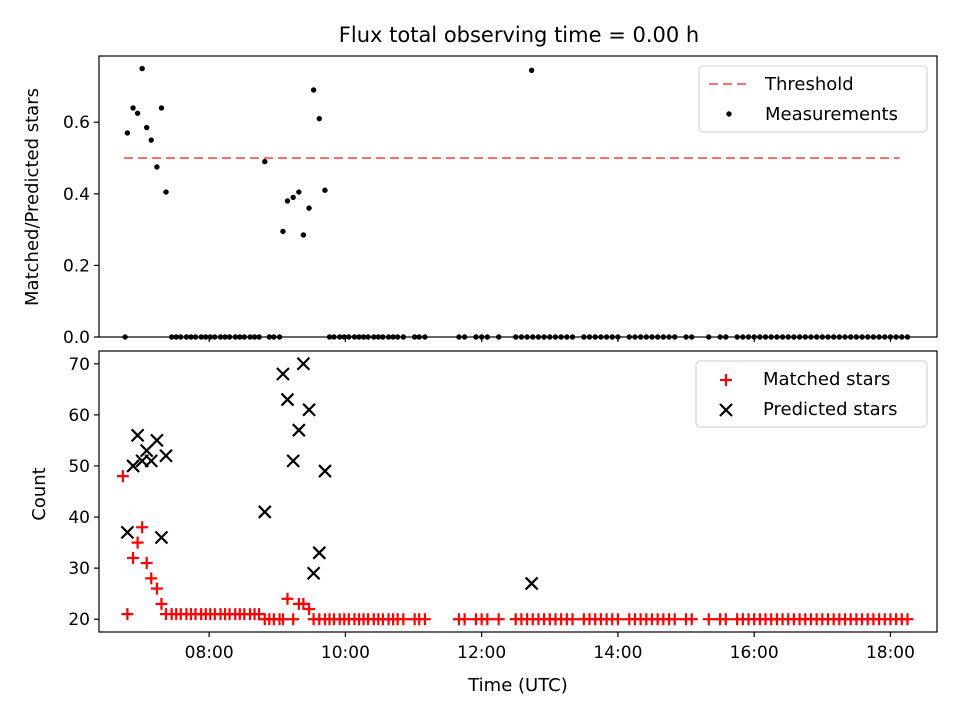 The image size is (960, 720). Describe the element at coordinates (79, 569) in the screenshot. I see `bottom-y-tick-label: 30` at that location.